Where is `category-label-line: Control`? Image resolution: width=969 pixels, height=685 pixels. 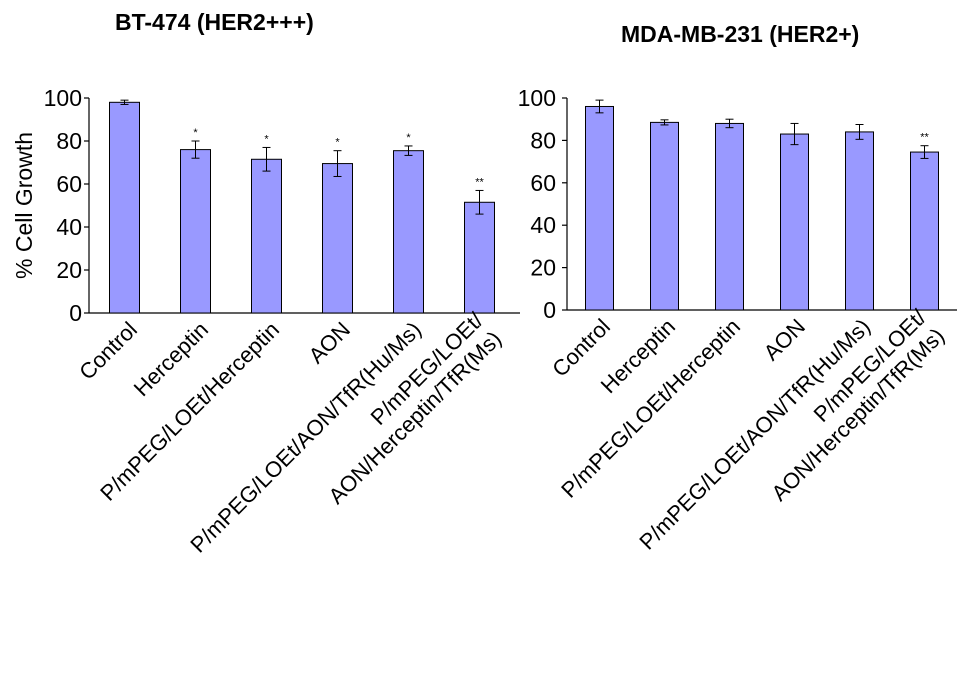
category-label-line: Control is located at coordinates (108, 351).